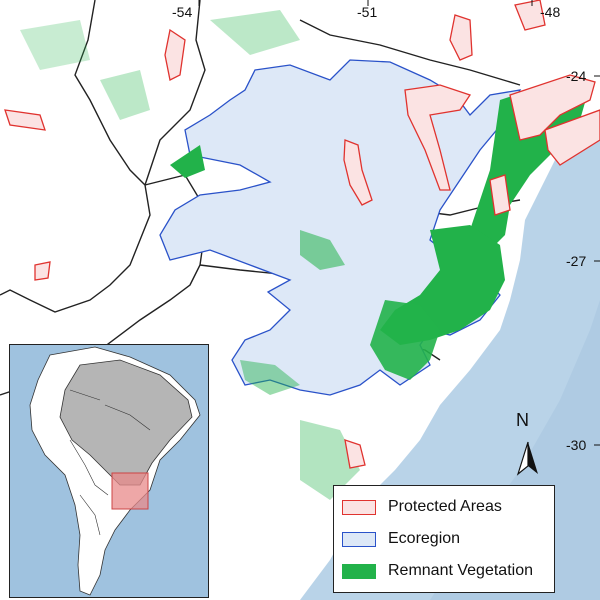 The image size is (600, 600). What do you see at coordinates (130, 491) in the screenshot?
I see `inset-study-area` at bounding box center [130, 491].